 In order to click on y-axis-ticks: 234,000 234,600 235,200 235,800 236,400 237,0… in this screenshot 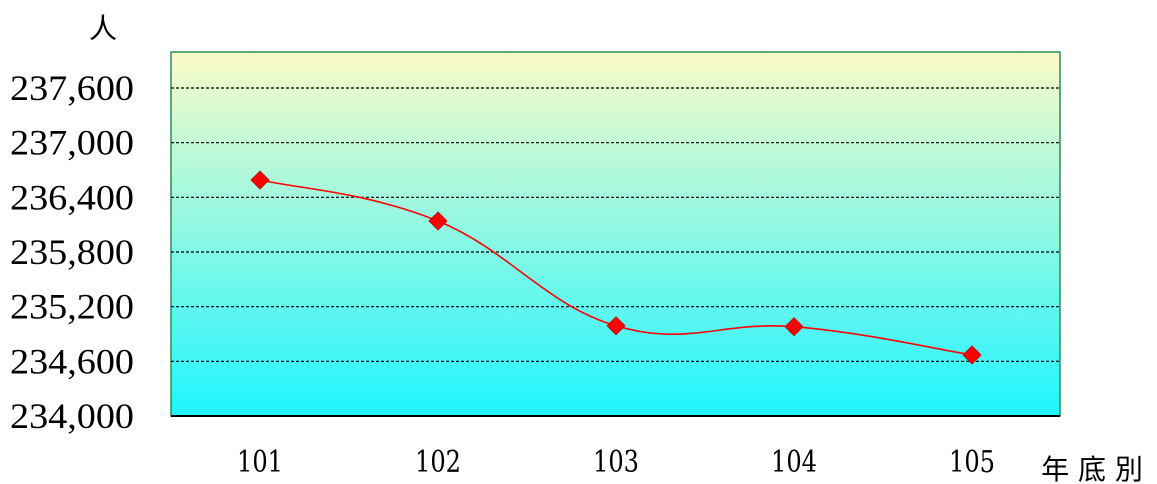, I will do `click(72, 252)`.